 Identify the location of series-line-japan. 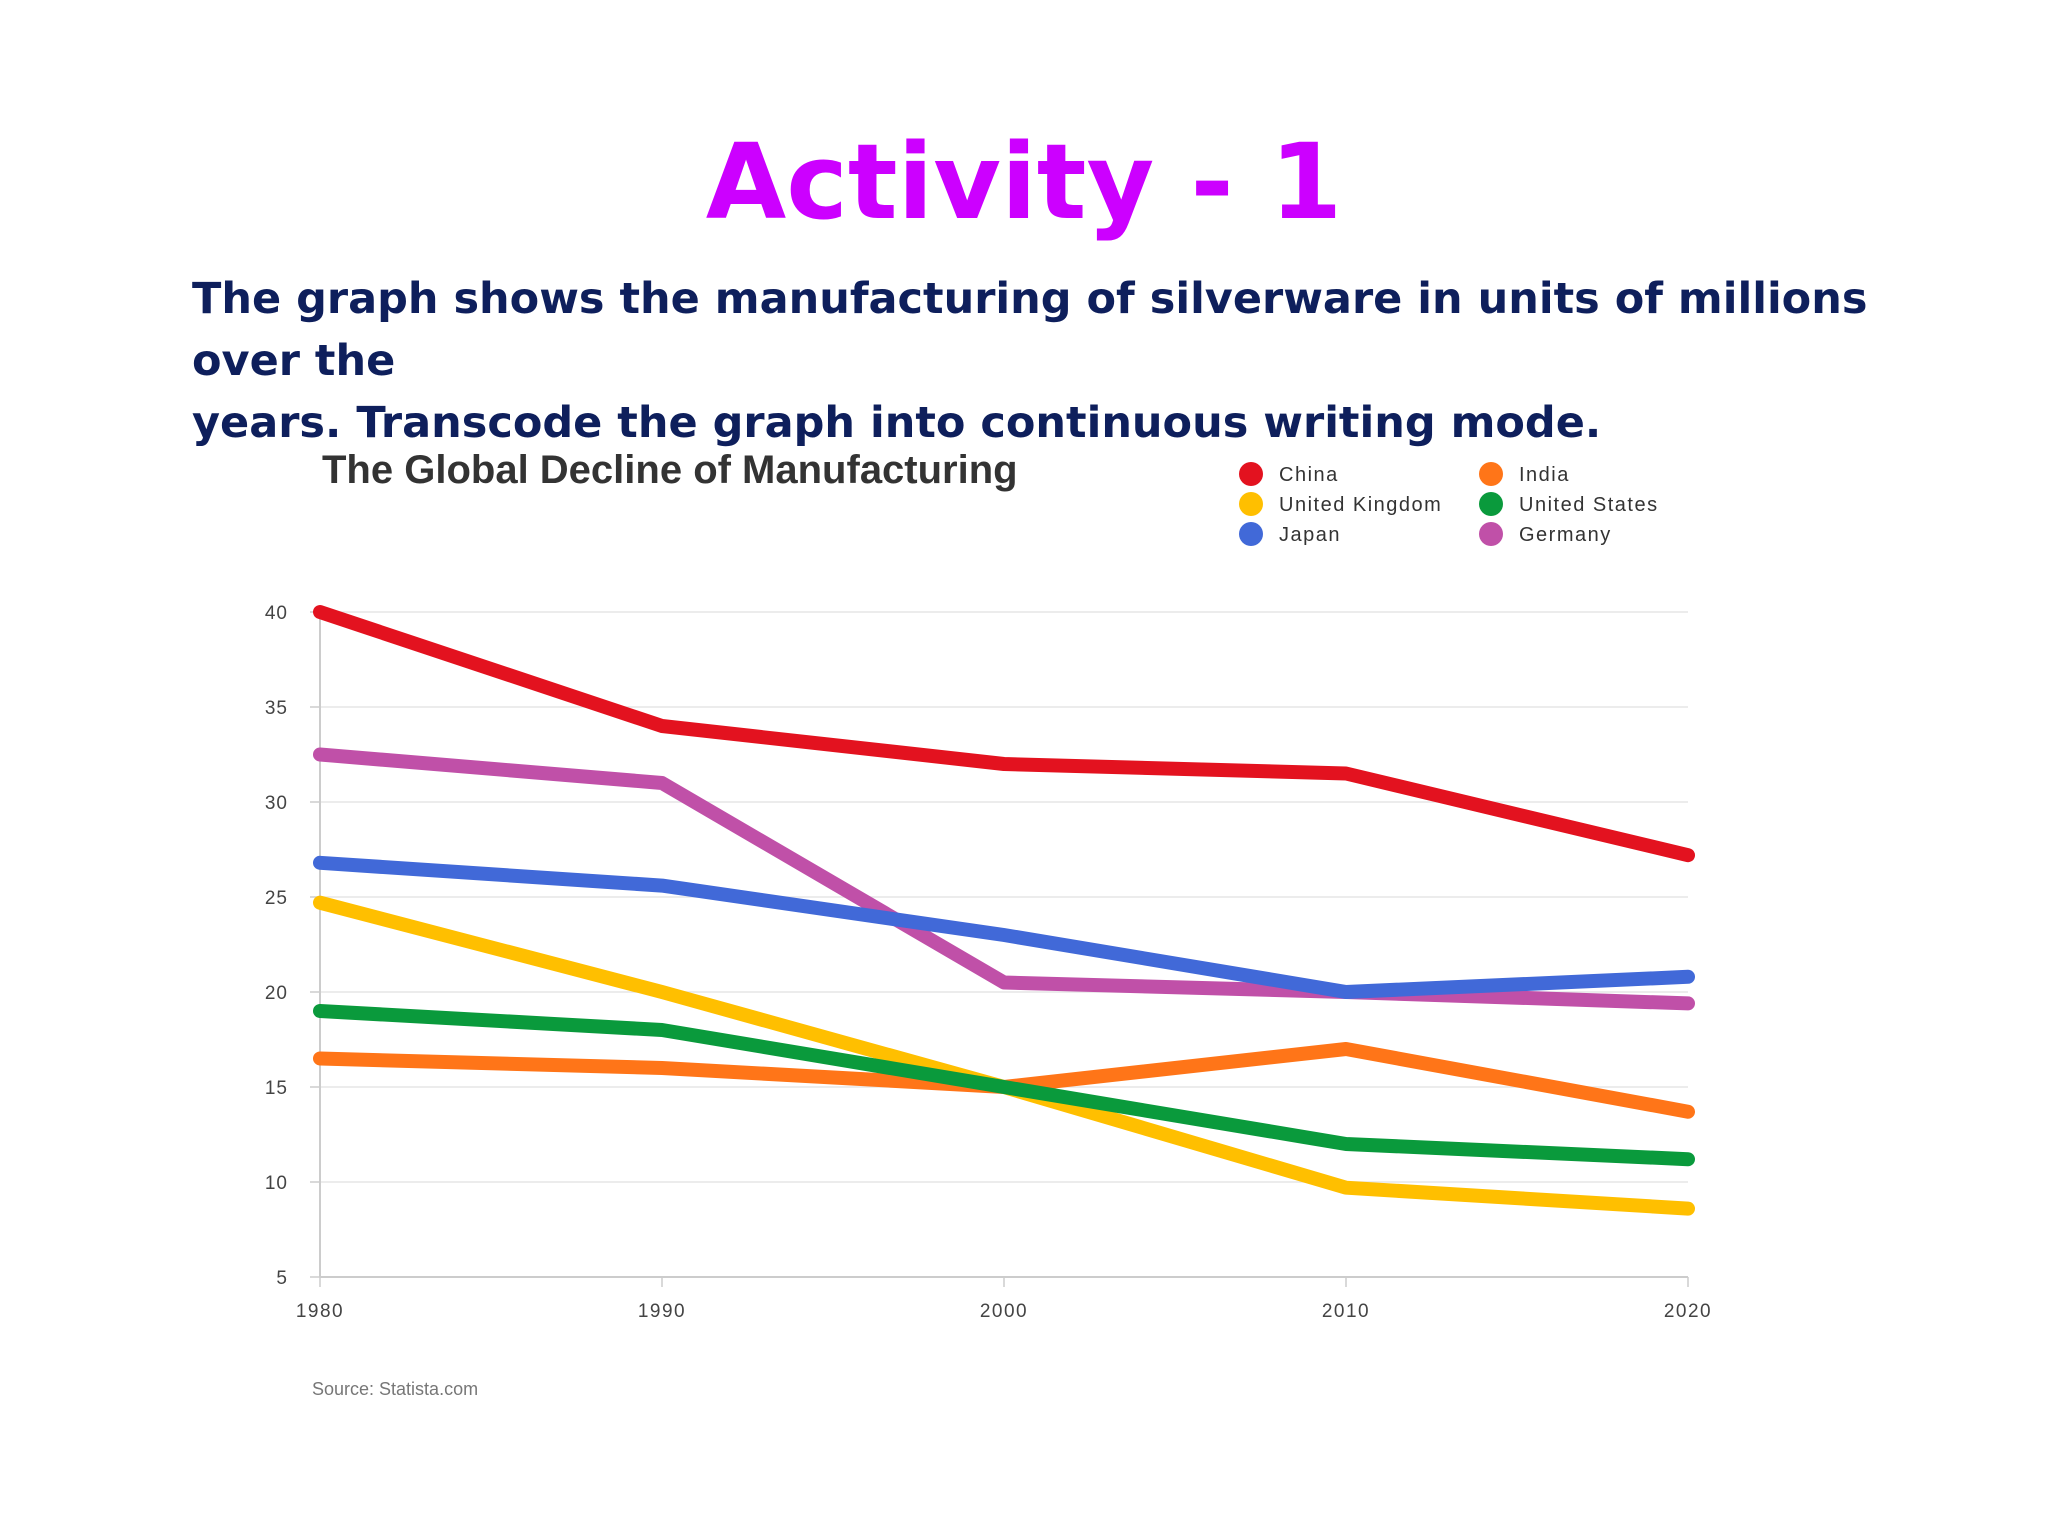
(1004, 927).